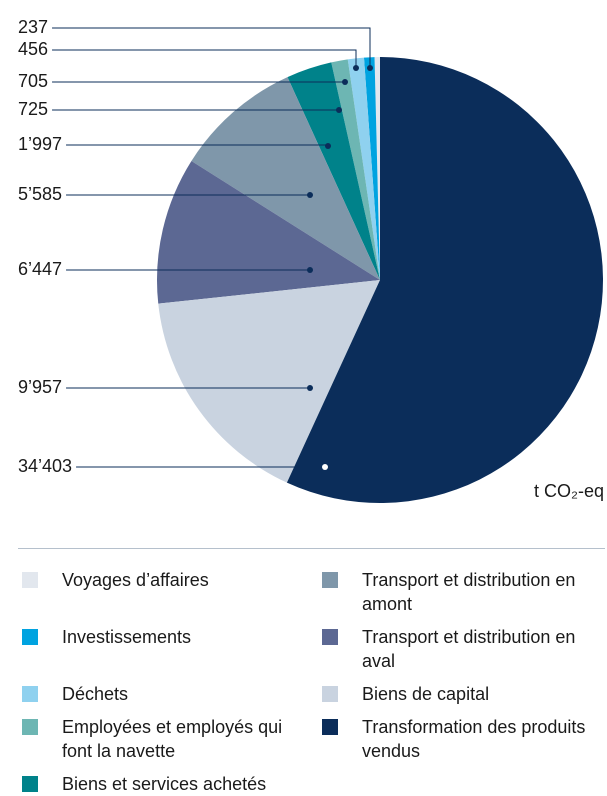  Describe the element at coordinates (426, 694) in the screenshot. I see `legend-label: Biens de capital` at that location.